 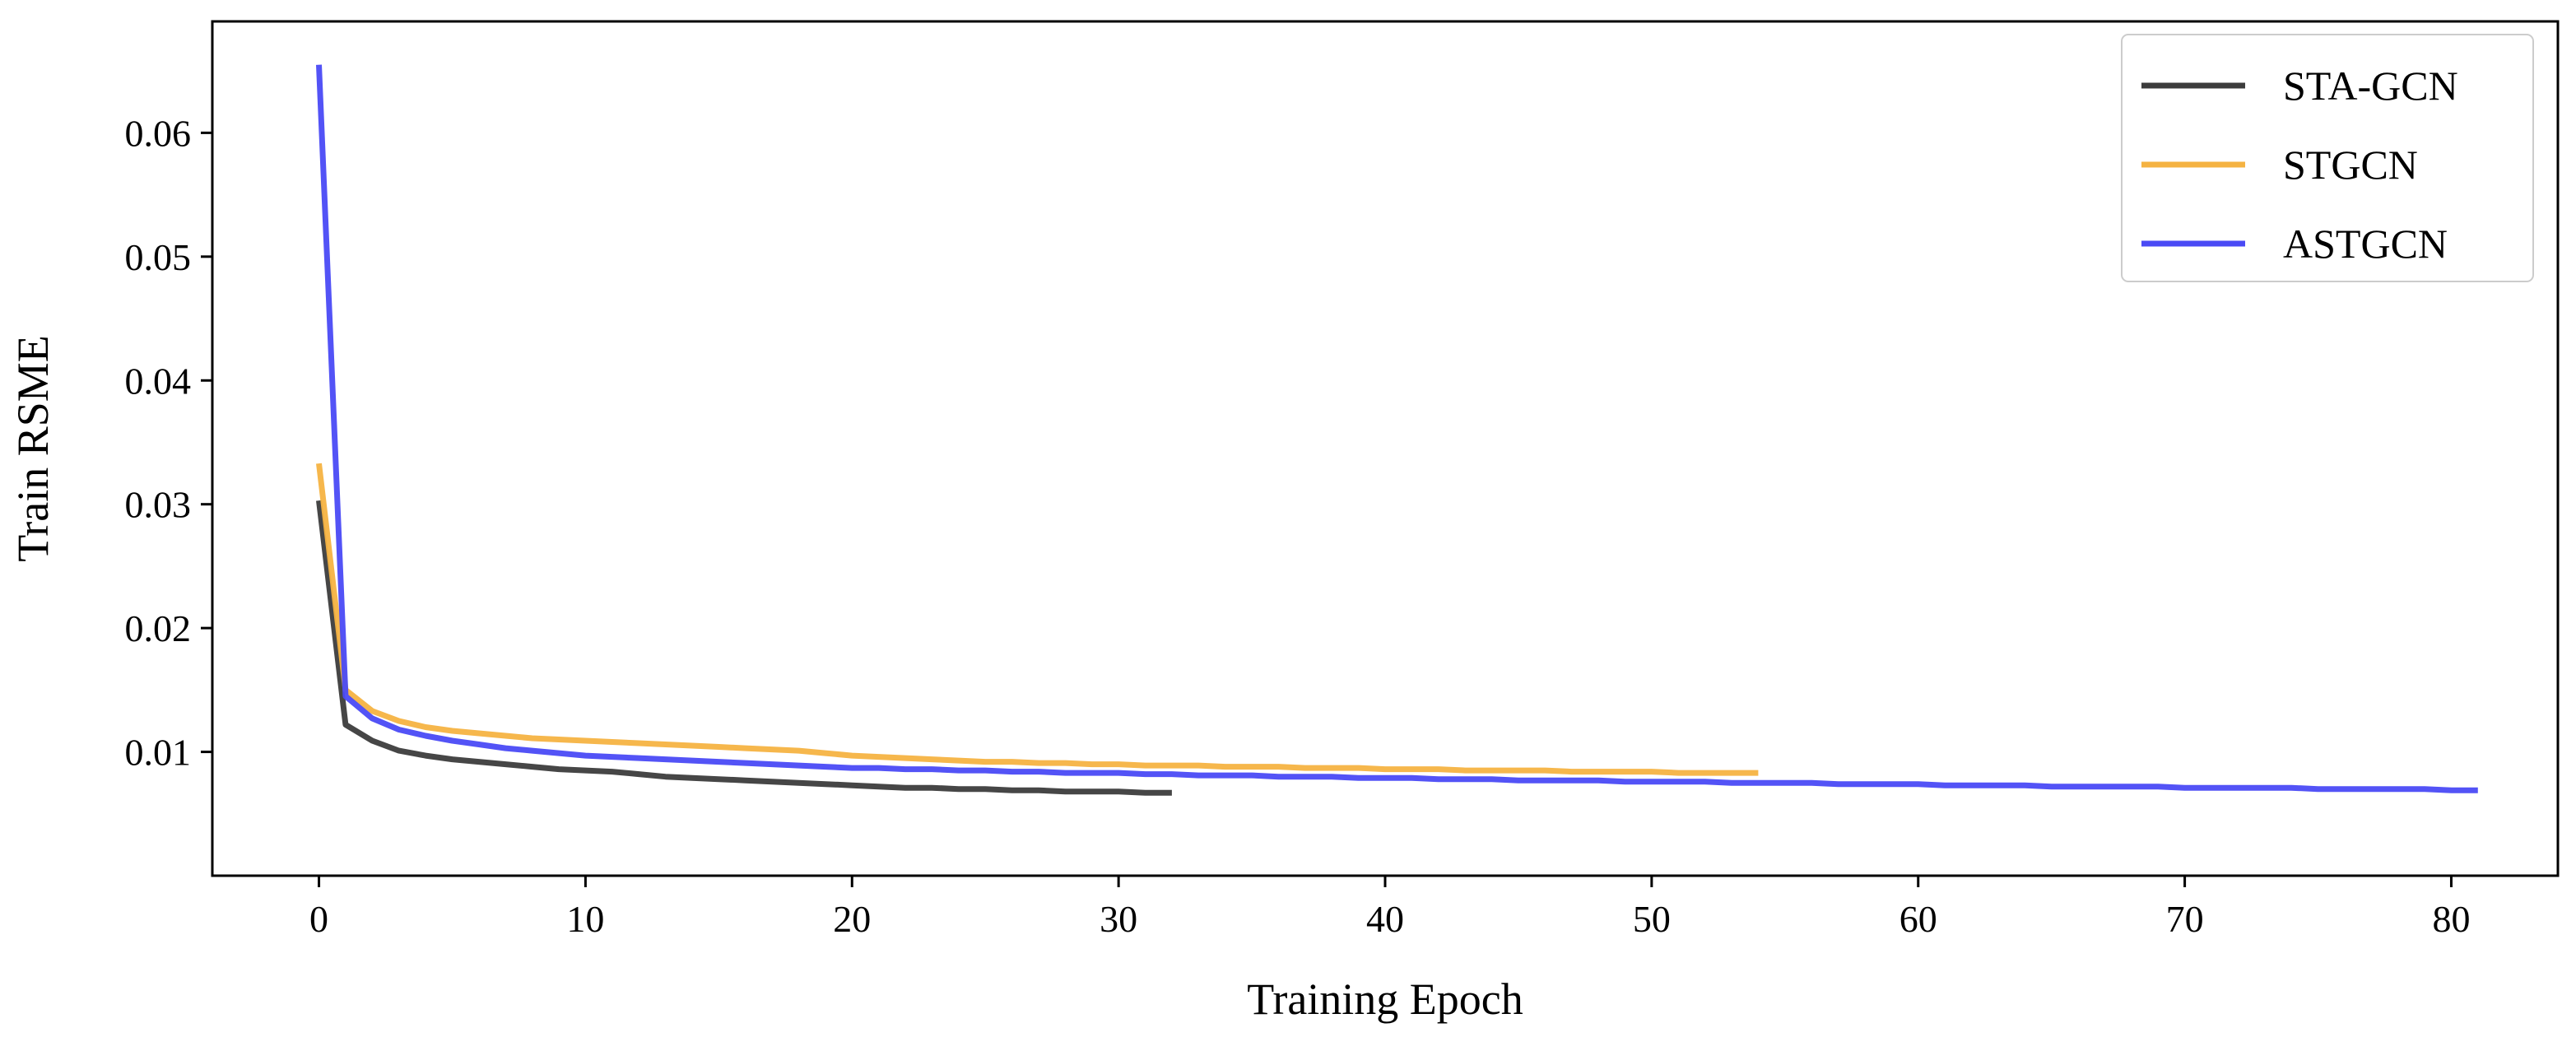 I want to click on x-tick-label: 50, so click(x=1652, y=919).